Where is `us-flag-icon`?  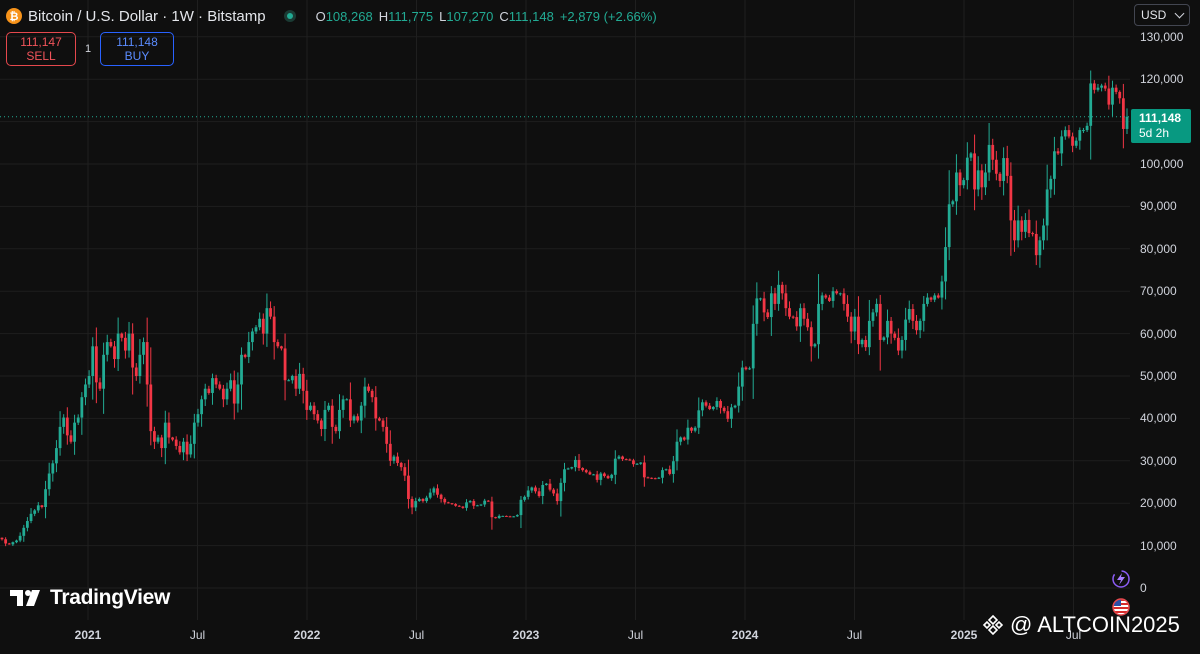 us-flag-icon is located at coordinates (1121, 607).